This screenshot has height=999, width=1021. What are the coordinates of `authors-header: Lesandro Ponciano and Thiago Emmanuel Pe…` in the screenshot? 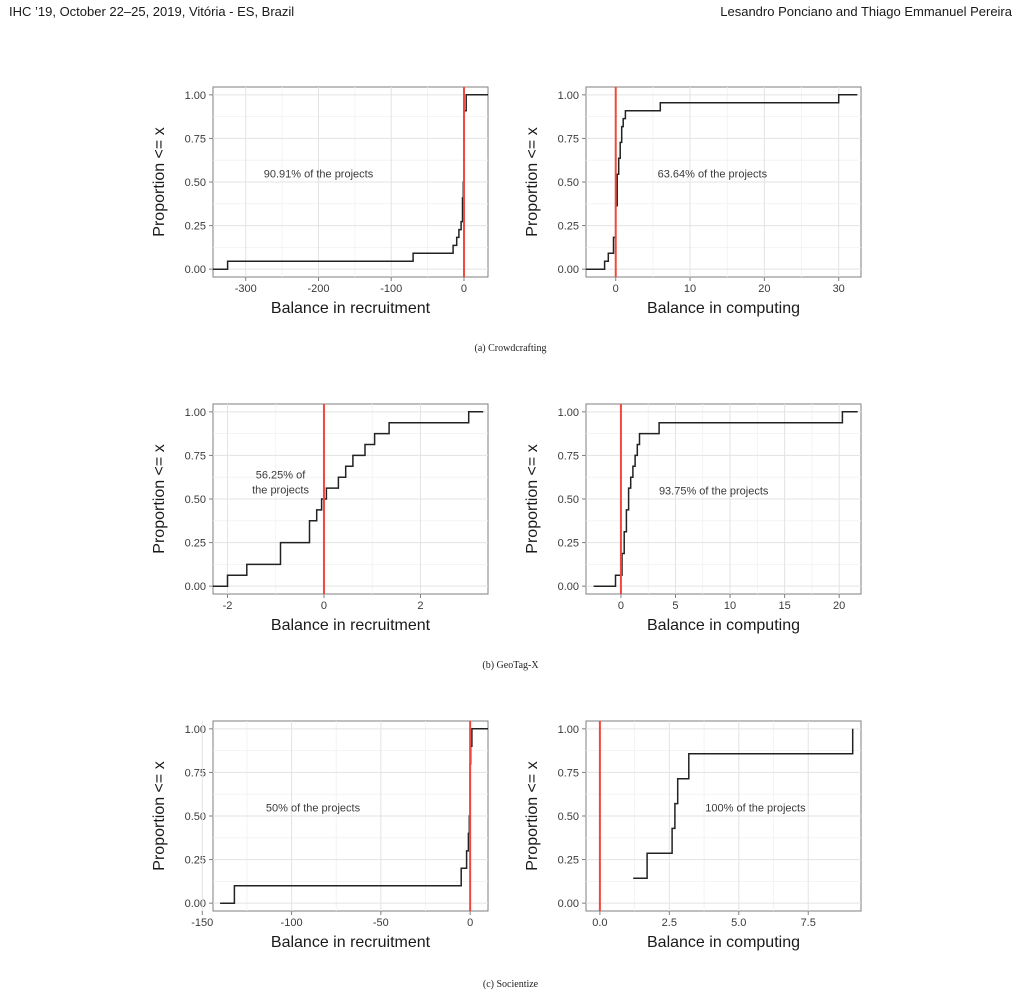 It's located at (866, 11).